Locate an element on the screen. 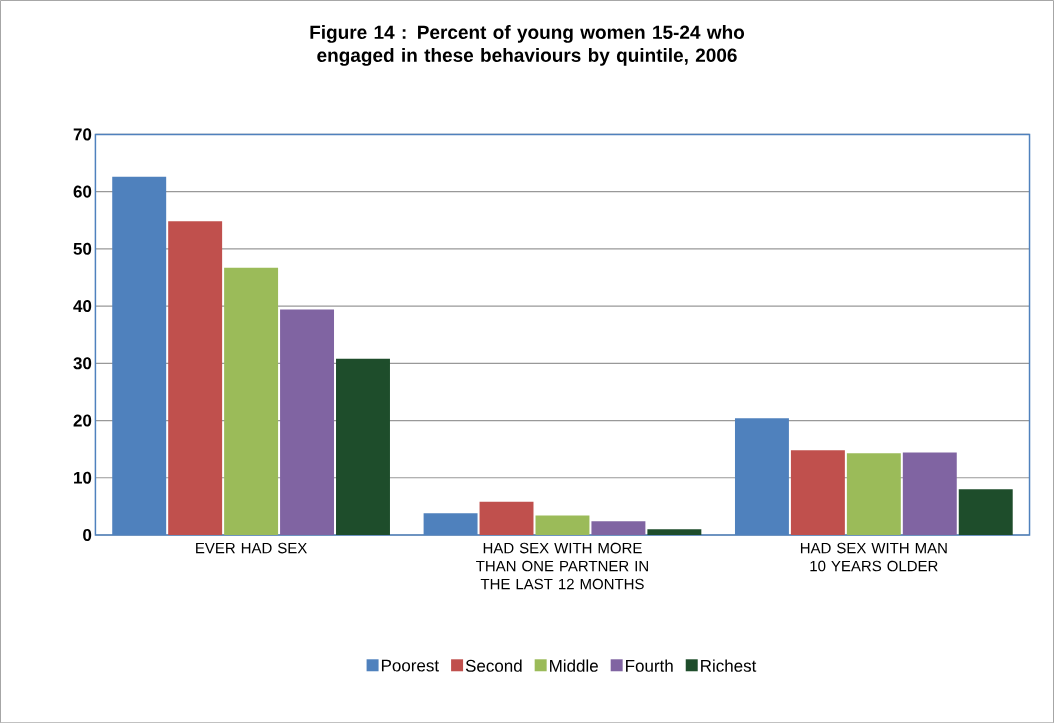 The image size is (1054, 723). y-tick-label: 10 is located at coordinates (83, 477).